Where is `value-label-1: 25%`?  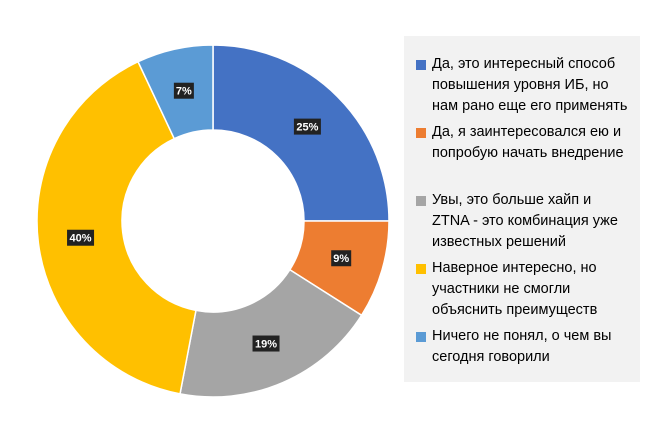 value-label-1: 25% is located at coordinates (307, 128).